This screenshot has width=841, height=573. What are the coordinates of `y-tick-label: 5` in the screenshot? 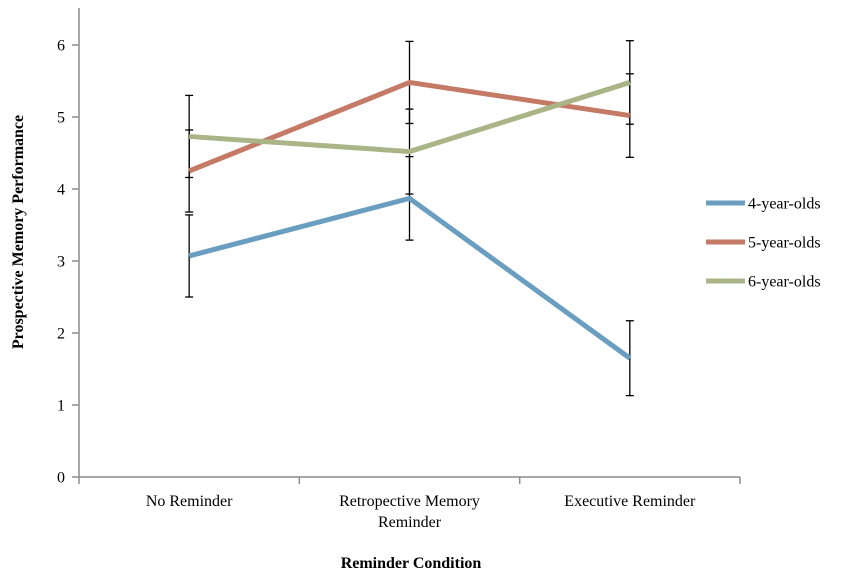 It's located at (61, 118).